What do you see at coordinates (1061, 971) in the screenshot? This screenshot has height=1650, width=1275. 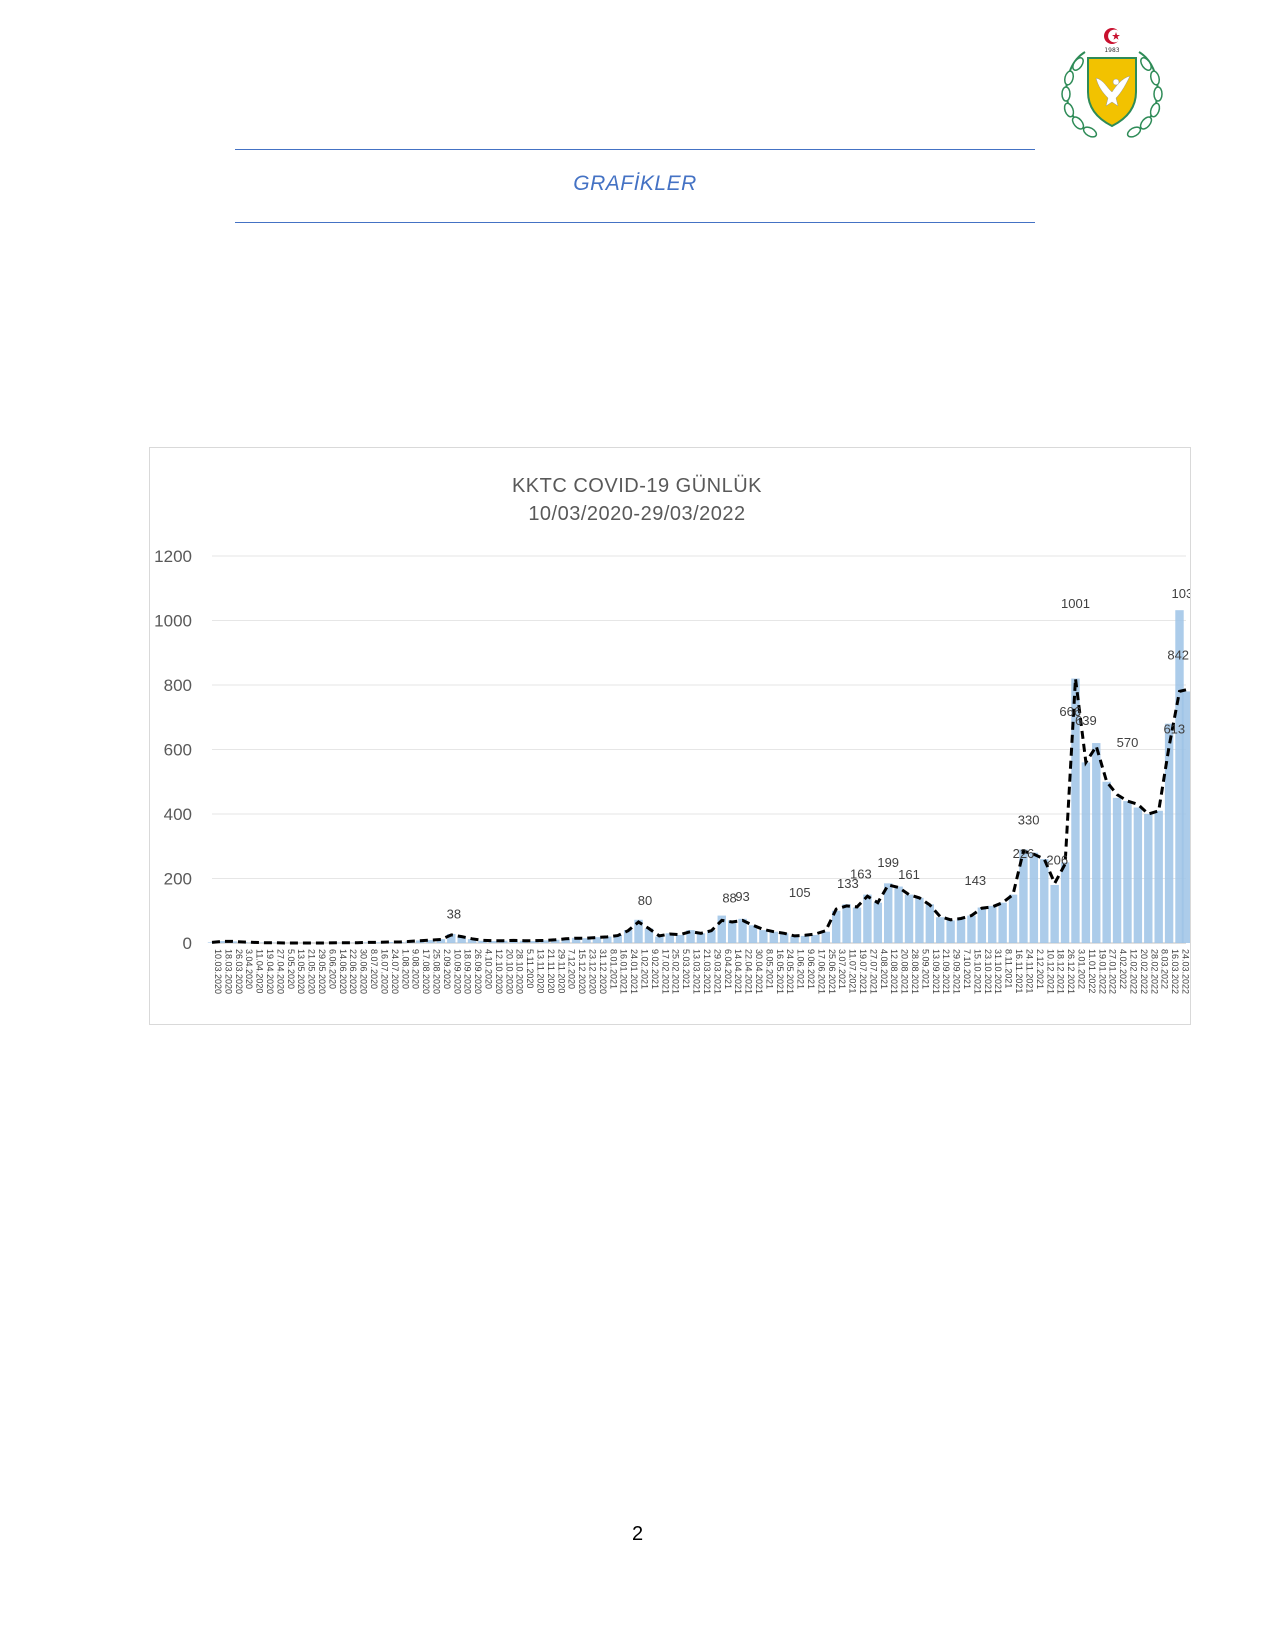 I see `x-tick-label: 18.12.2021` at bounding box center [1061, 971].